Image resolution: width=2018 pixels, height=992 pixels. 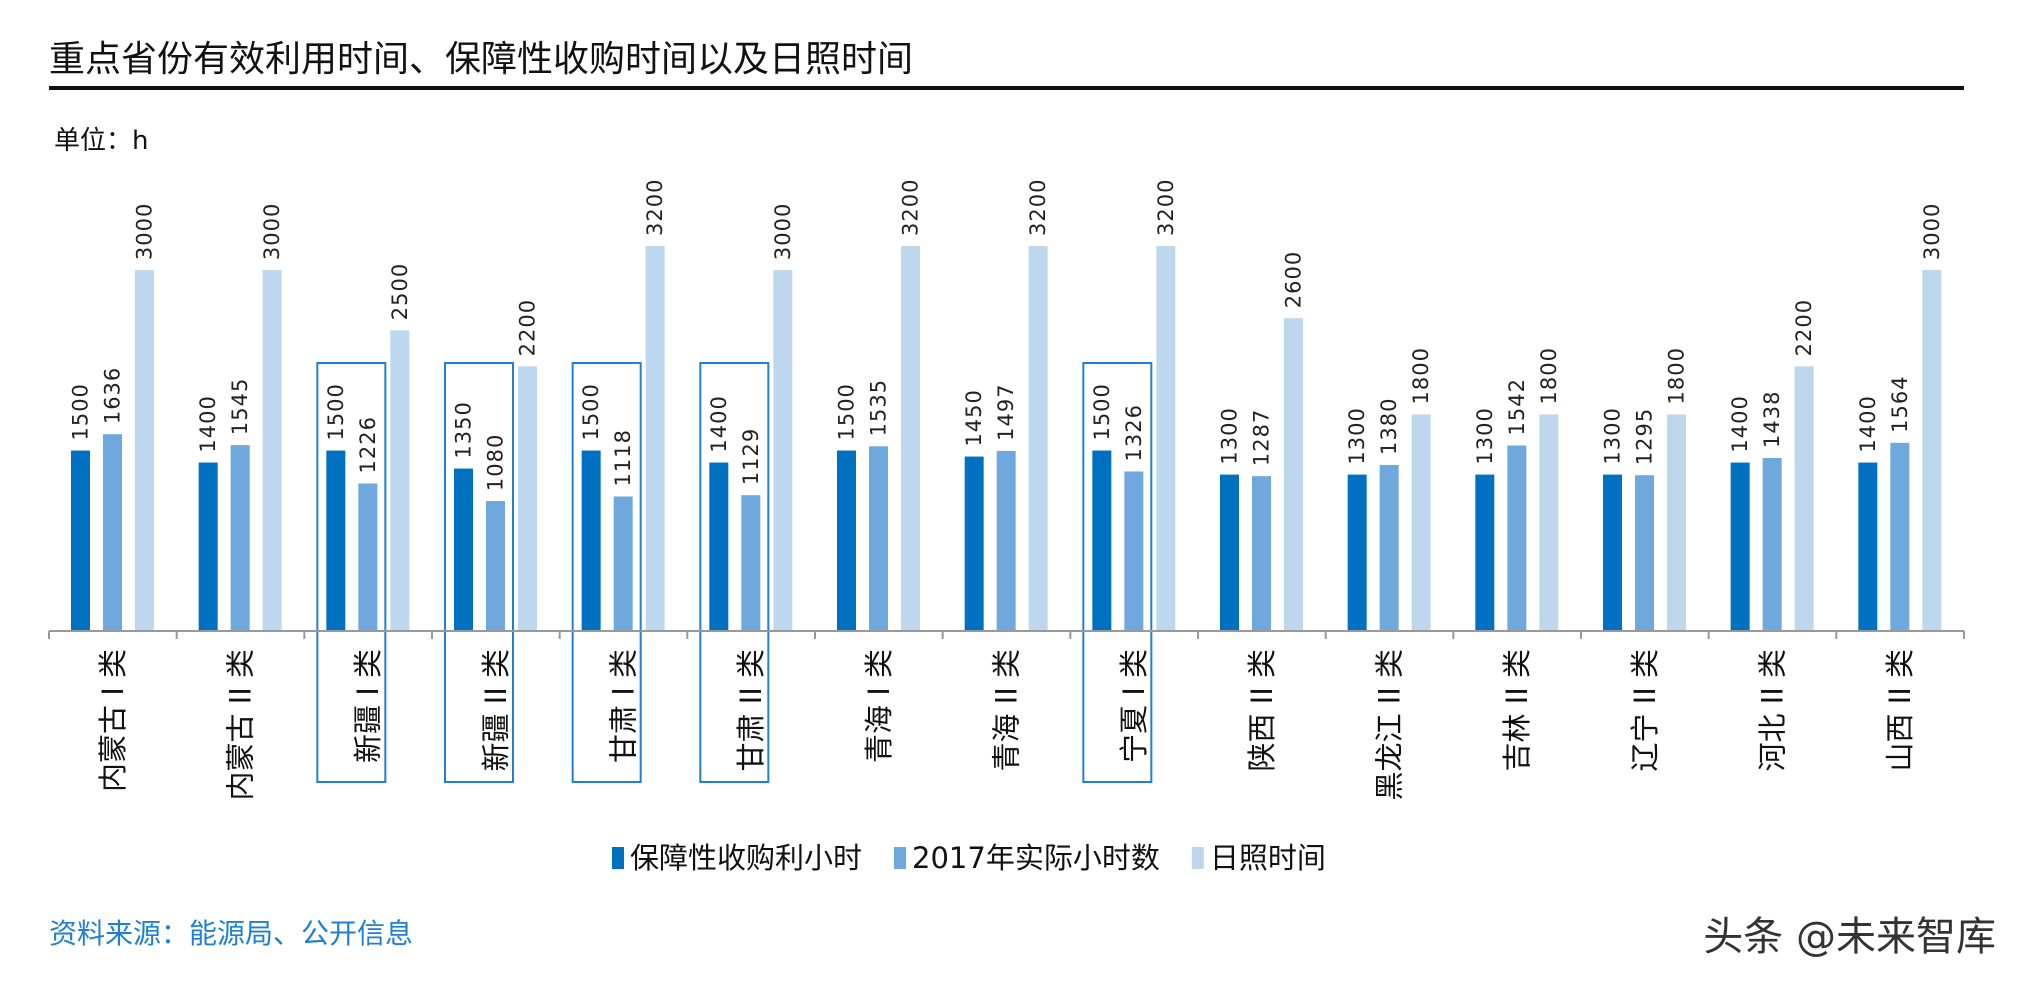 What do you see at coordinates (1006, 88) in the screenshot?
I see `title-divider` at bounding box center [1006, 88].